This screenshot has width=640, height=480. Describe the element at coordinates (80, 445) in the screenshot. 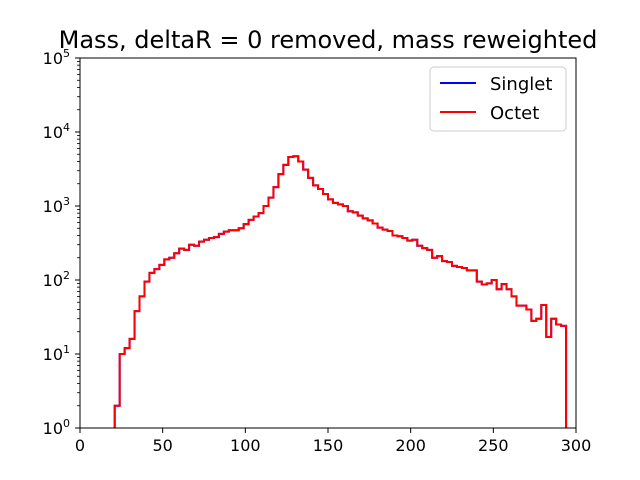

I see `x-tick-label: 0` at that location.